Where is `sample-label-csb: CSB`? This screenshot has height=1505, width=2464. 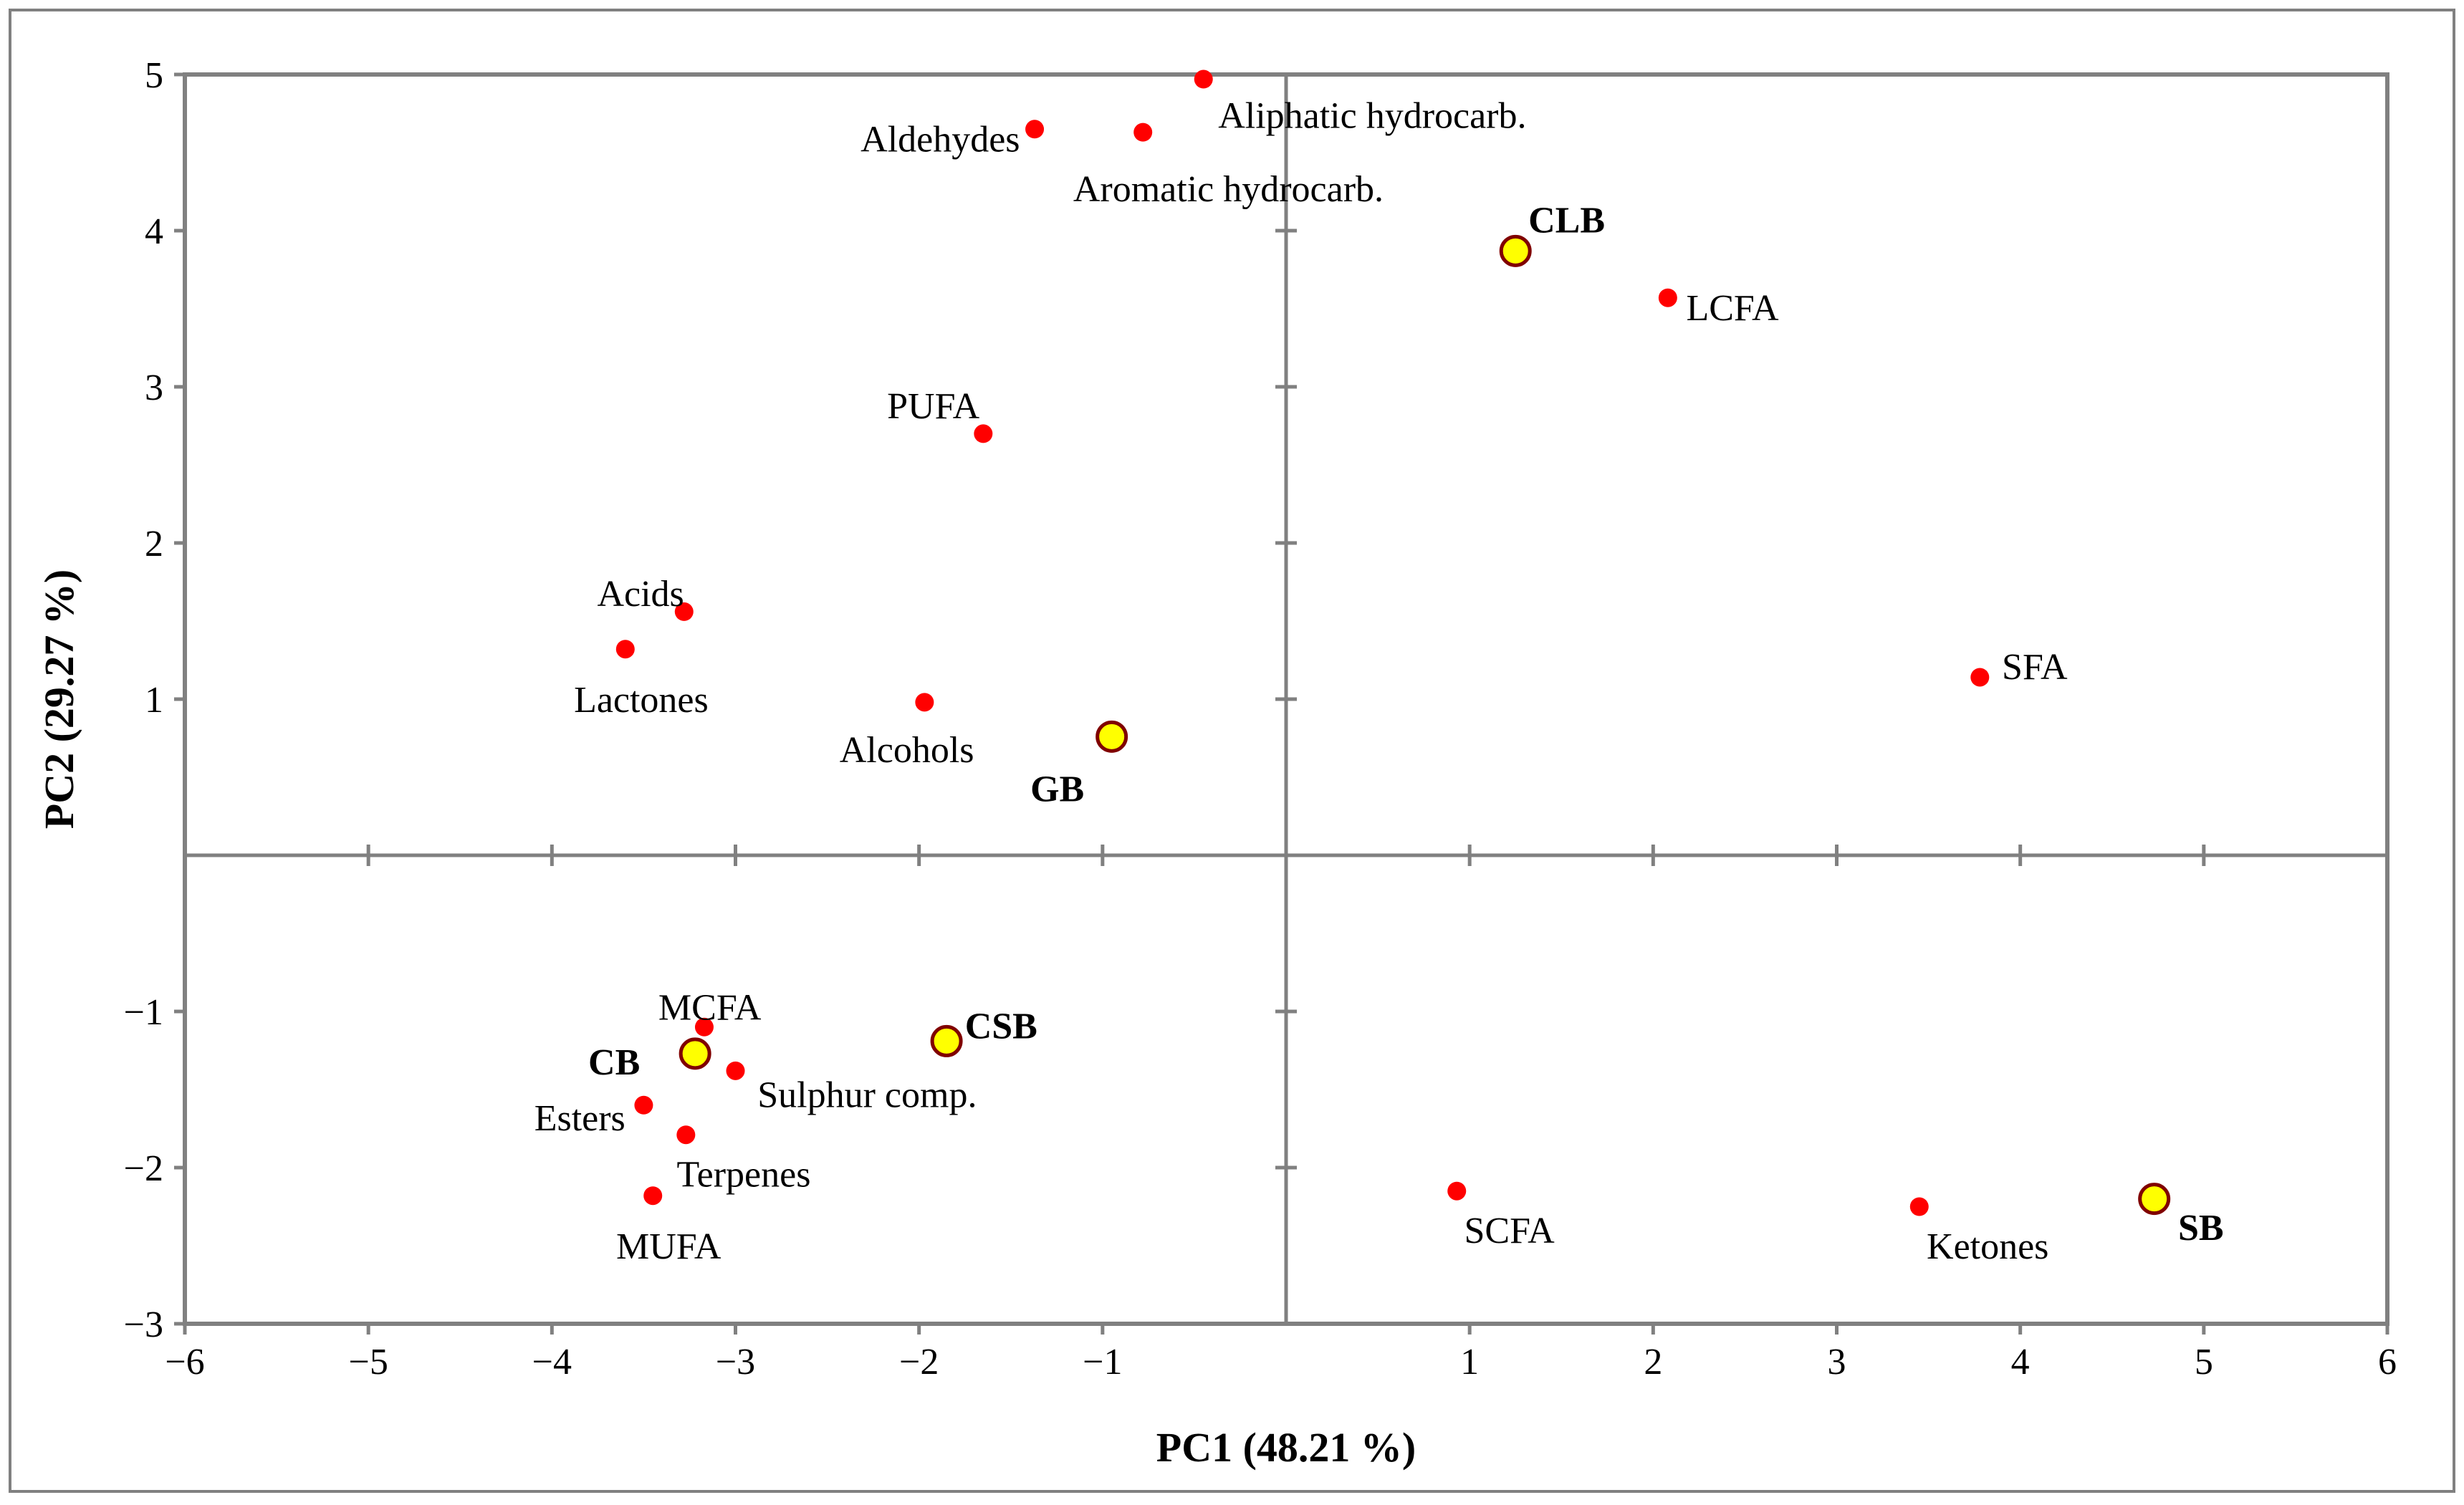
sample-label-csb: CSB is located at coordinates (1001, 1026).